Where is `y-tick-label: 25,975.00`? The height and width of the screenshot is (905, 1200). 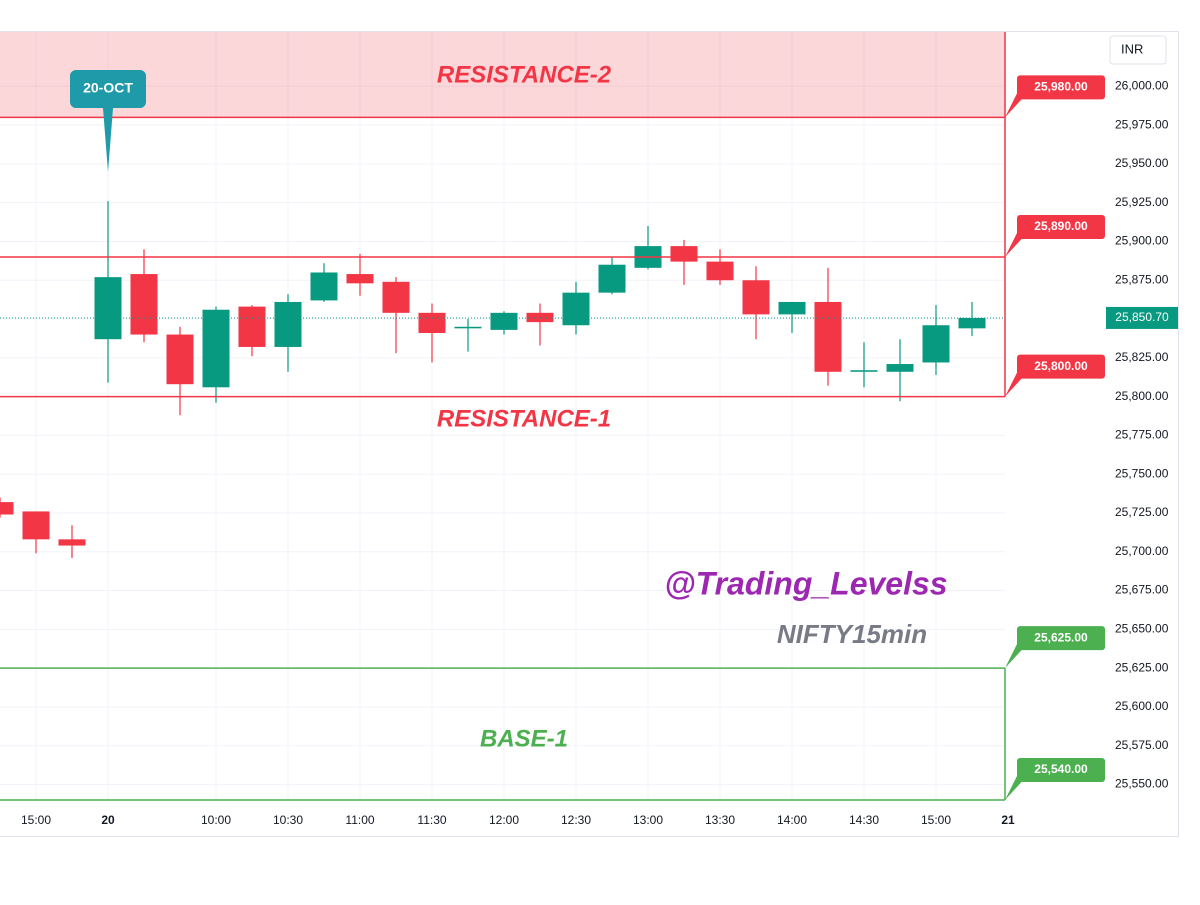
y-tick-label: 25,975.00 is located at coordinates (1142, 124).